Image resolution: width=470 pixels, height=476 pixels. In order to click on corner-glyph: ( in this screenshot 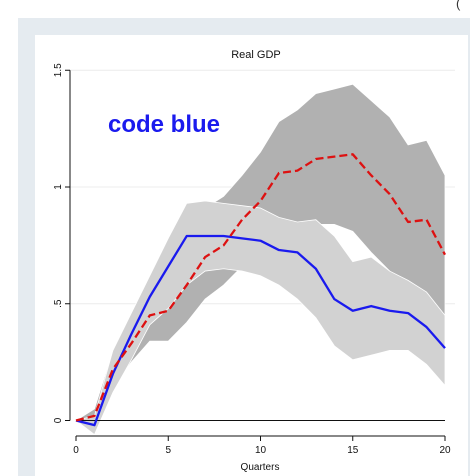, I will do `click(458, 5)`.